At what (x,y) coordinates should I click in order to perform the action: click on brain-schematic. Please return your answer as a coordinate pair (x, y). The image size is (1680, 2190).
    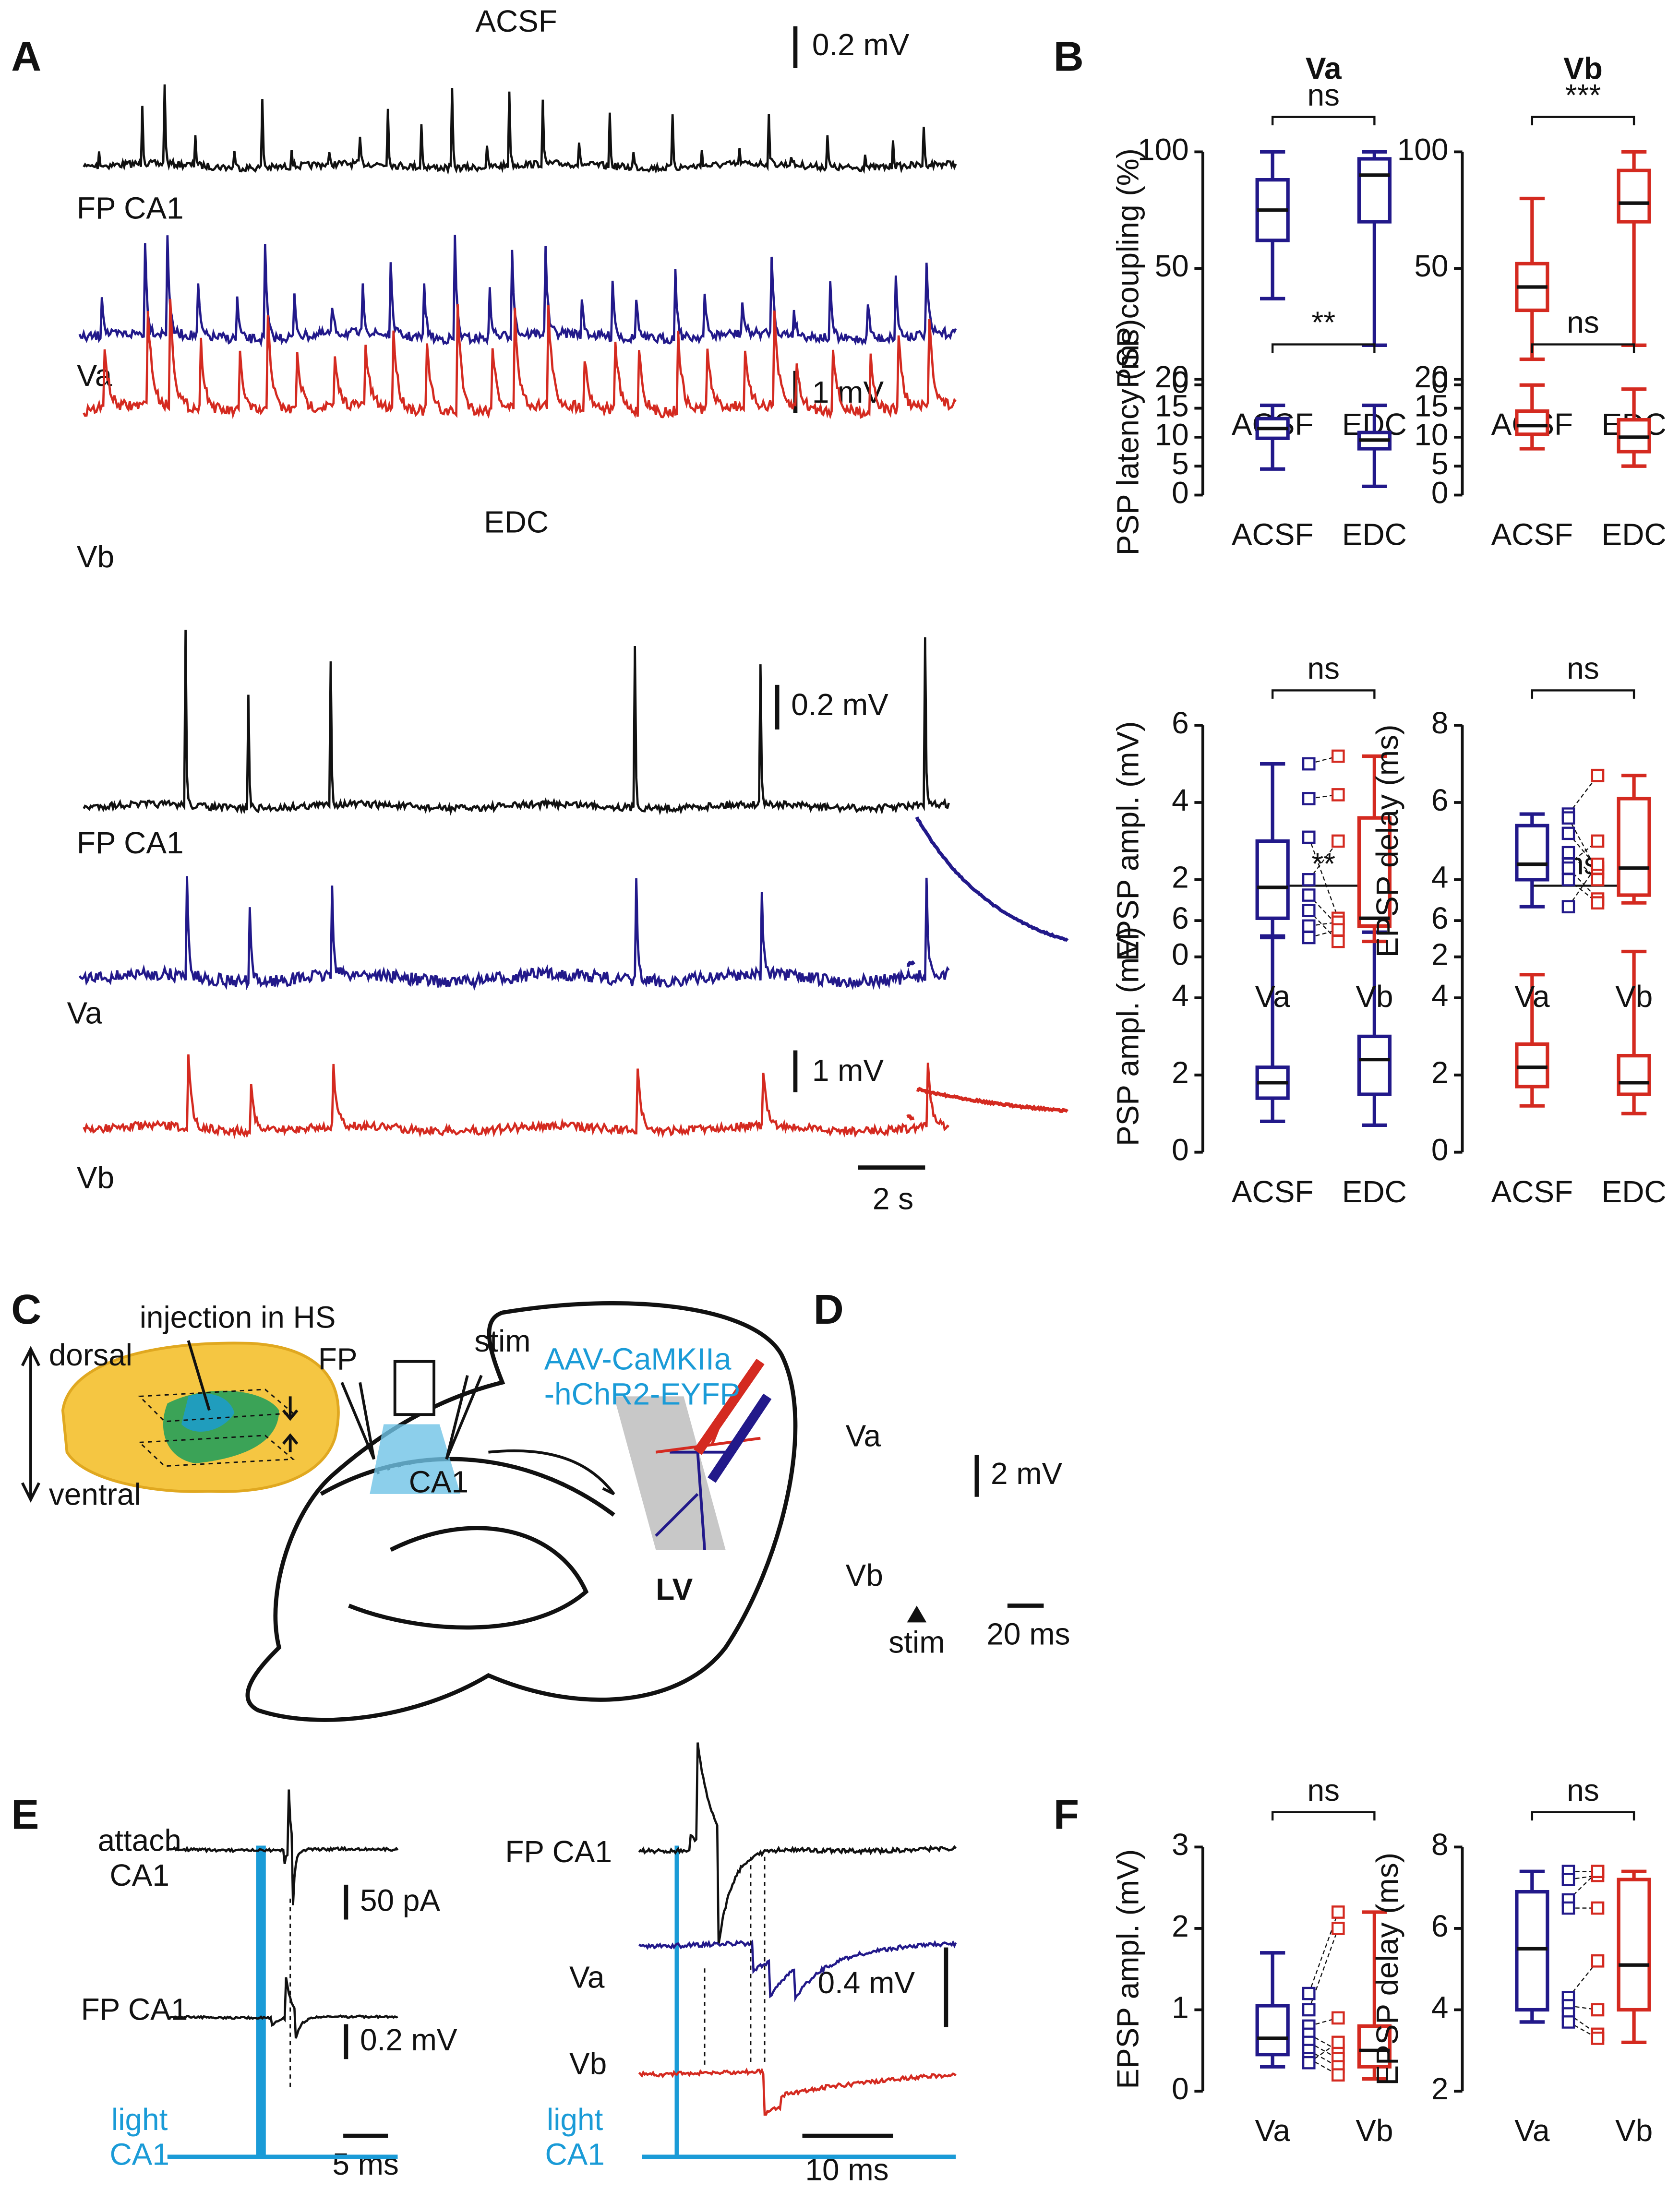
    Looking at the image, I should click on (180, 1421).